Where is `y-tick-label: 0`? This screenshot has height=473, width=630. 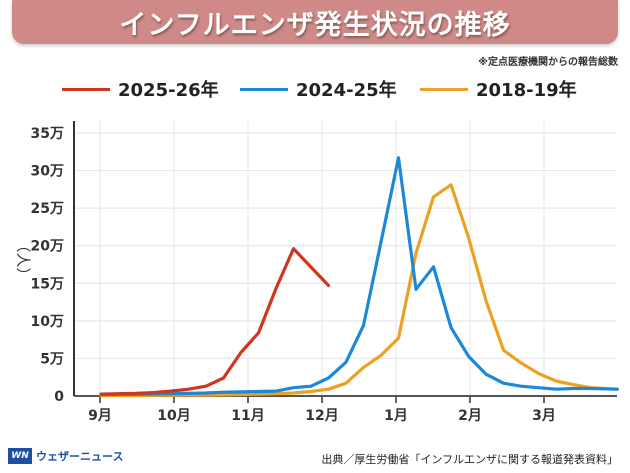
y-tick-label: 0 is located at coordinates (59, 397).